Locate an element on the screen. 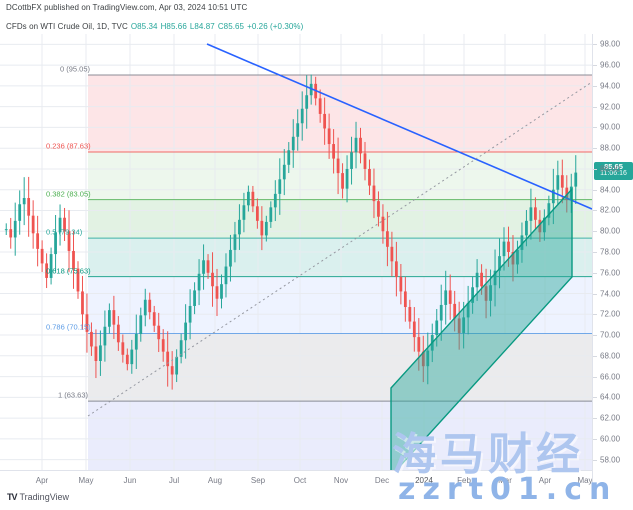  x-axis-tick-label: Aug is located at coordinates (215, 480).